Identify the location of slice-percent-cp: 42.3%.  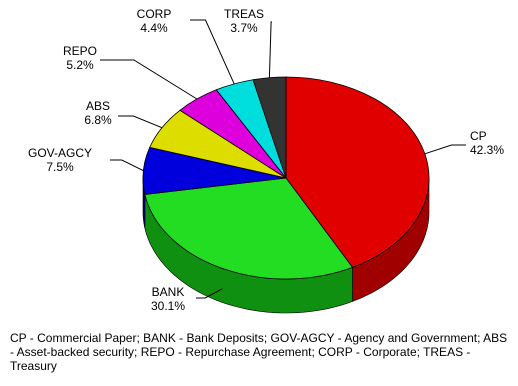
(487, 150).